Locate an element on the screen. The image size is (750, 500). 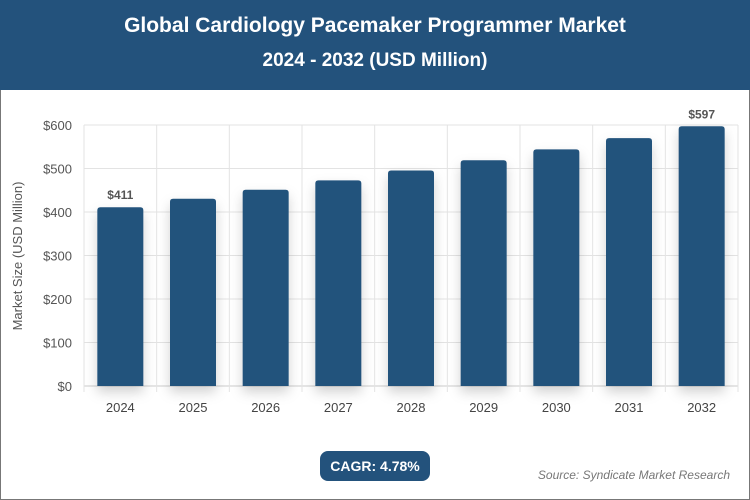
y-tick-label: $200 is located at coordinates (57, 299).